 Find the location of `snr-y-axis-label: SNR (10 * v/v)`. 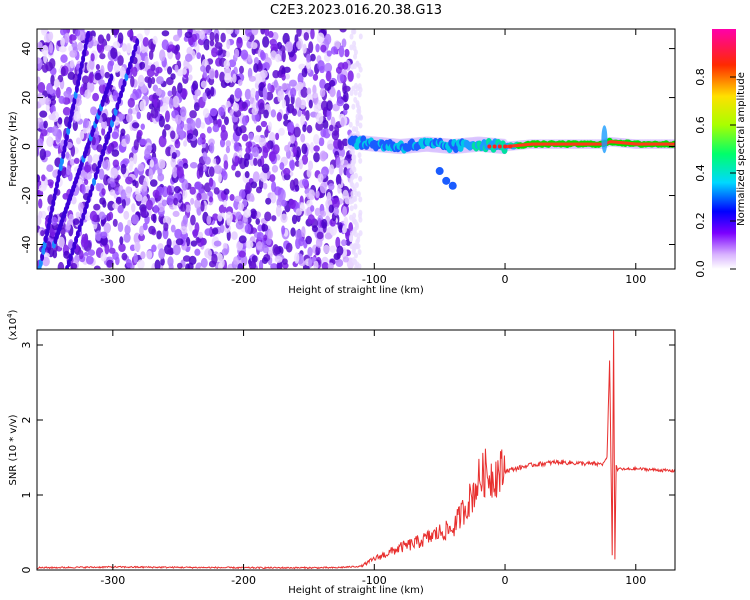

snr-y-axis-label: SNR (10 * v/v) is located at coordinates (13, 449).